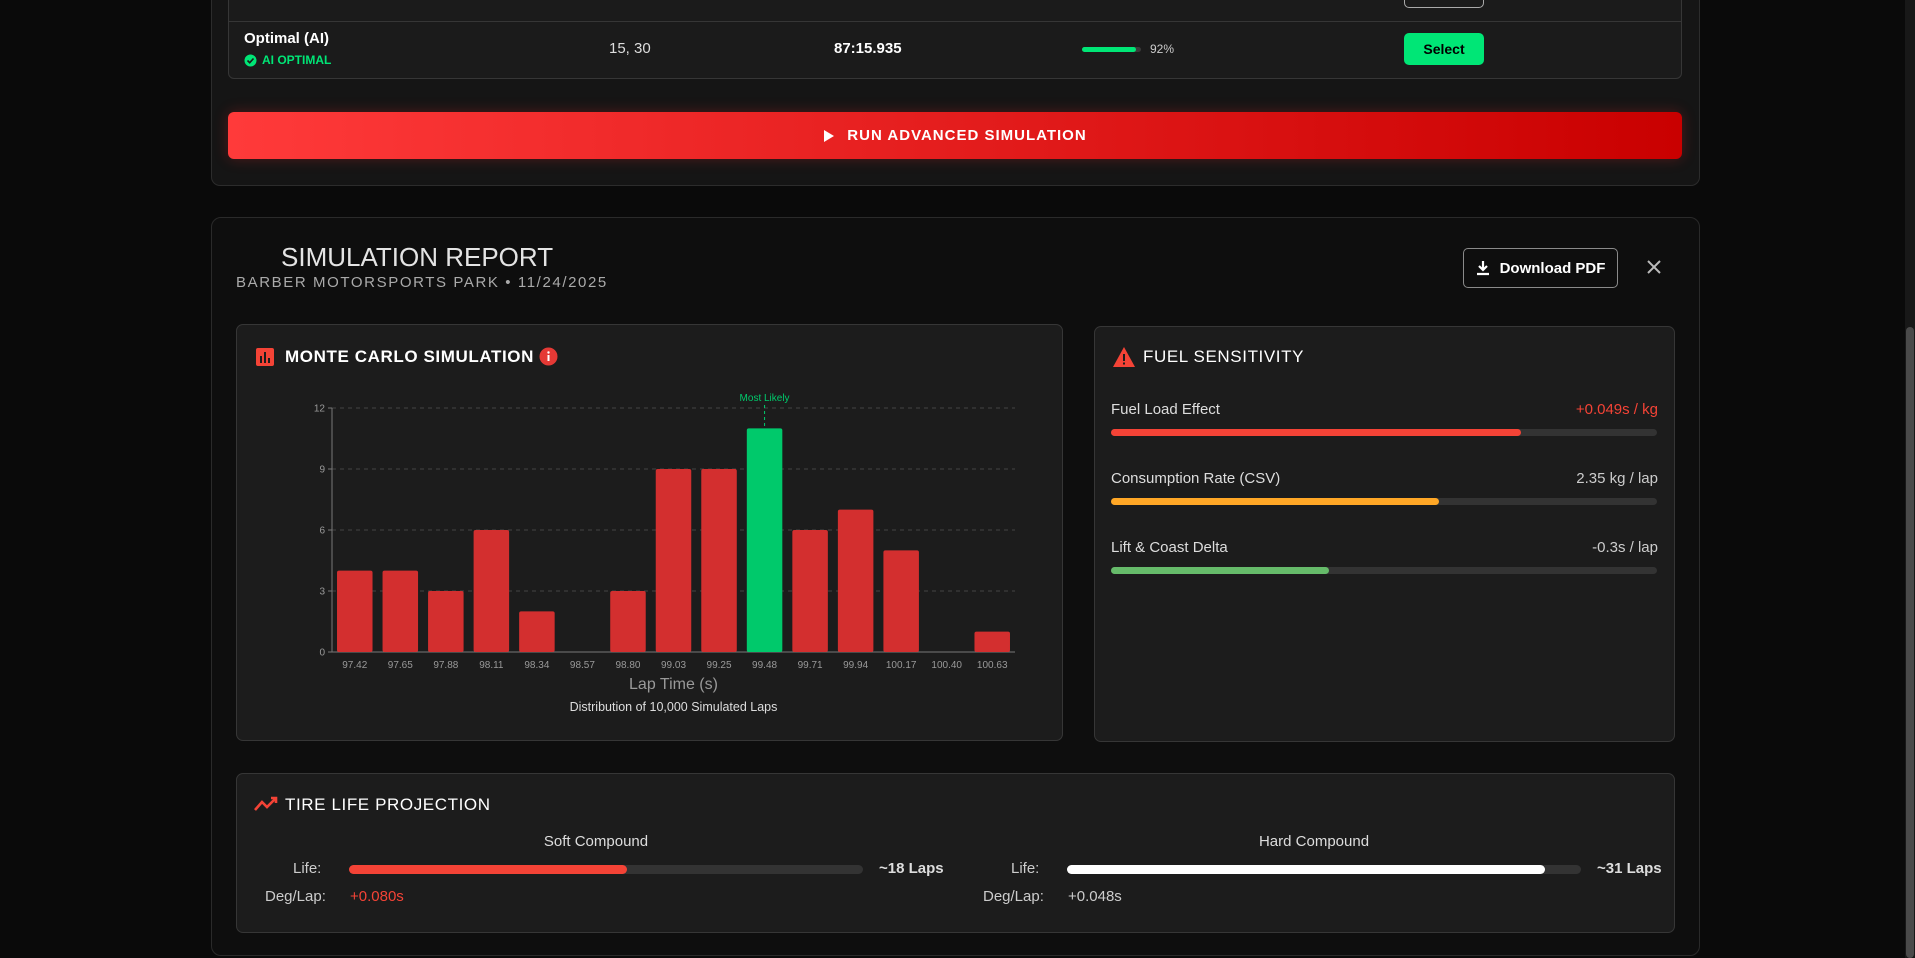 The image size is (1915, 958). Describe the element at coordinates (868, 48) in the screenshot. I see `strategy-time: 87:15.935` at that location.